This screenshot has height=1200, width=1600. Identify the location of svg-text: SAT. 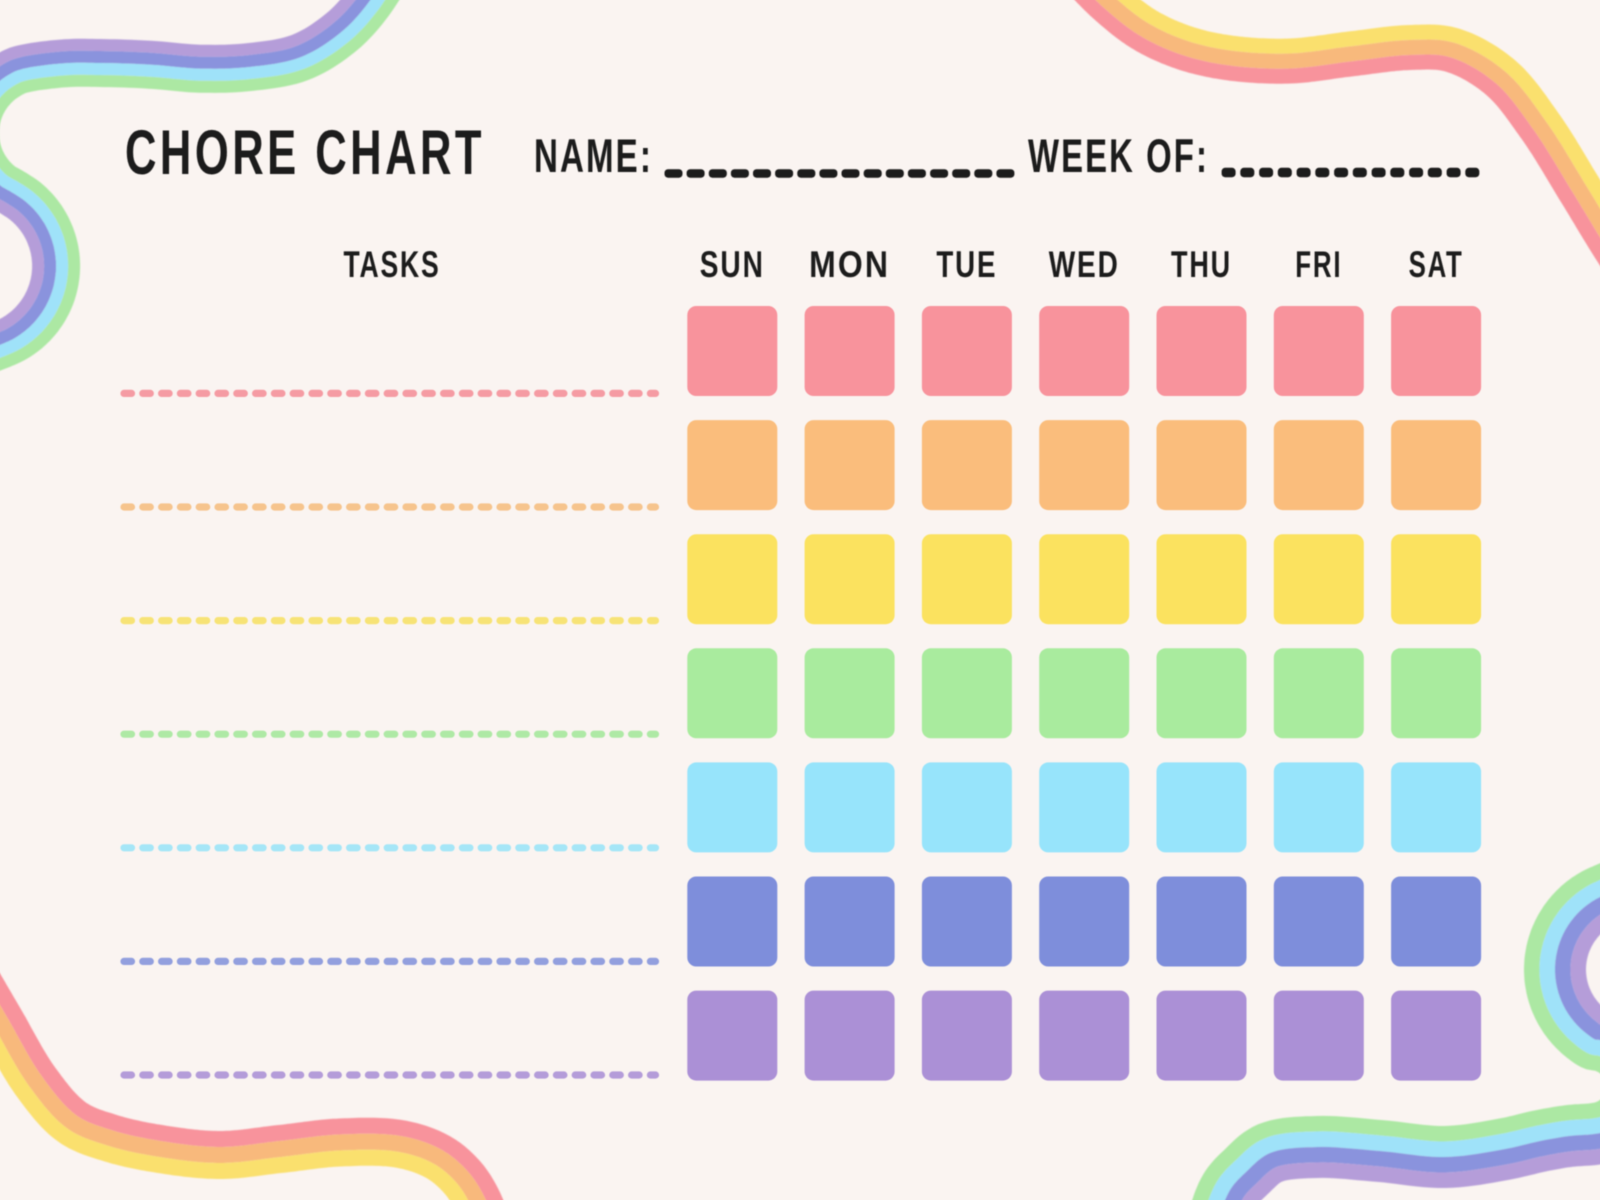
(1436, 264).